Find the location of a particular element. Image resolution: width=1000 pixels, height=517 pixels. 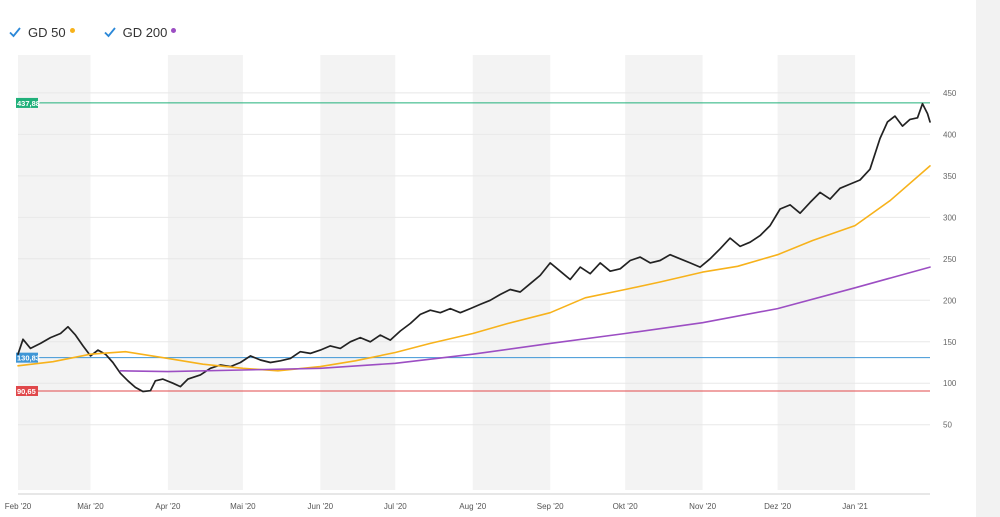

legend-item-gd50: GD 50 is located at coordinates (41, 32).